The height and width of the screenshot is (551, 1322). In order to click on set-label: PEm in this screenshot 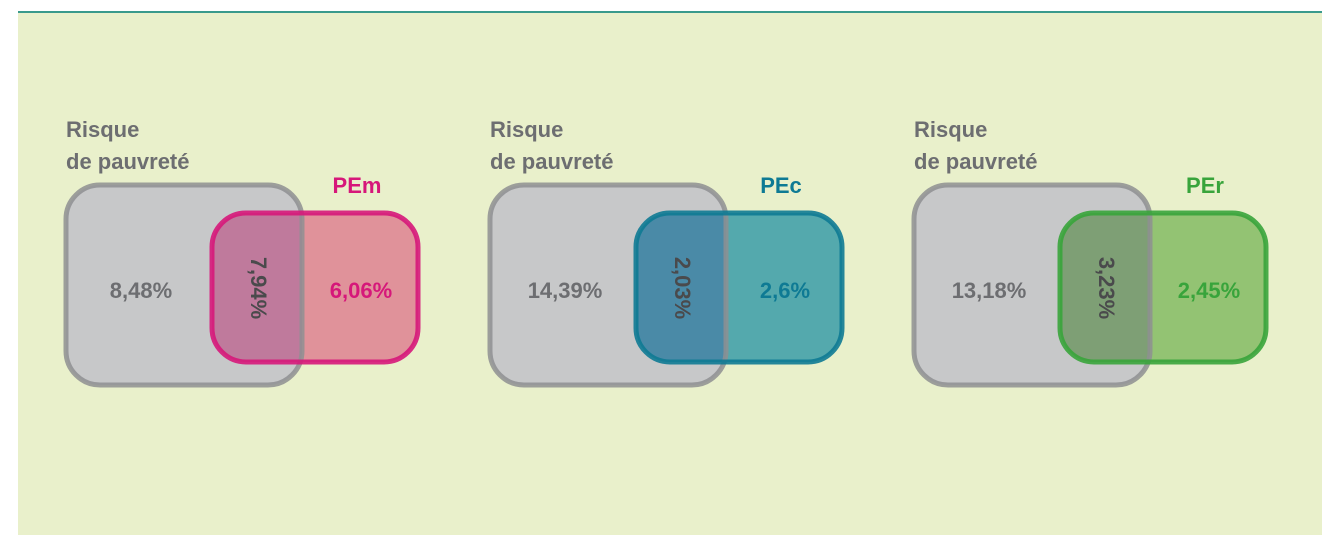, I will do `click(357, 185)`.